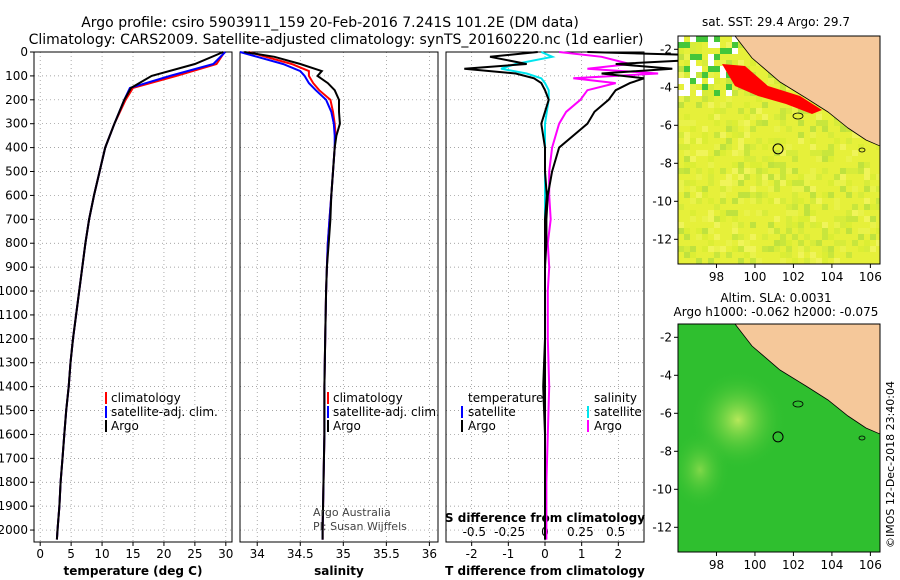 This screenshot has width=900, height=580. What do you see at coordinates (132, 554) in the screenshot?
I see `x-tick-label: 15` at bounding box center [132, 554].